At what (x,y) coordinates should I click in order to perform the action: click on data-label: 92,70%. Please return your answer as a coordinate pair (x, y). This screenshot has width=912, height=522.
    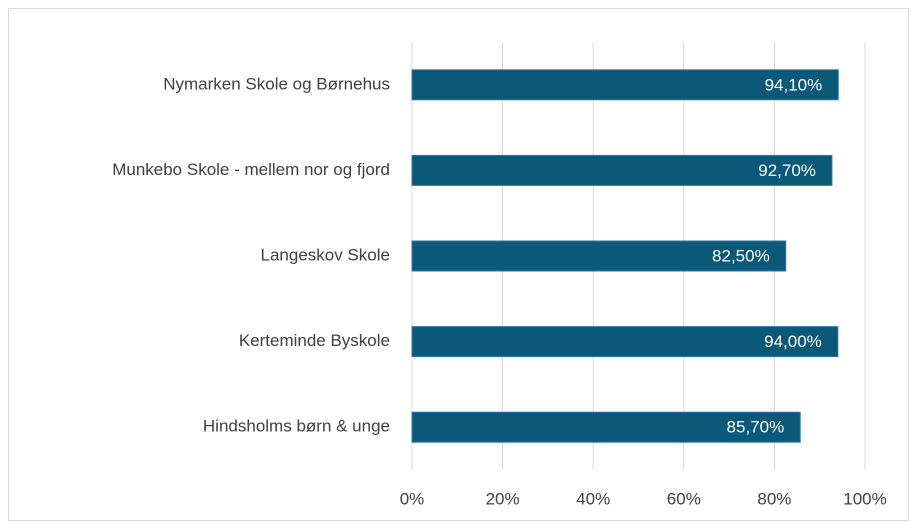
    Looking at the image, I should click on (787, 170).